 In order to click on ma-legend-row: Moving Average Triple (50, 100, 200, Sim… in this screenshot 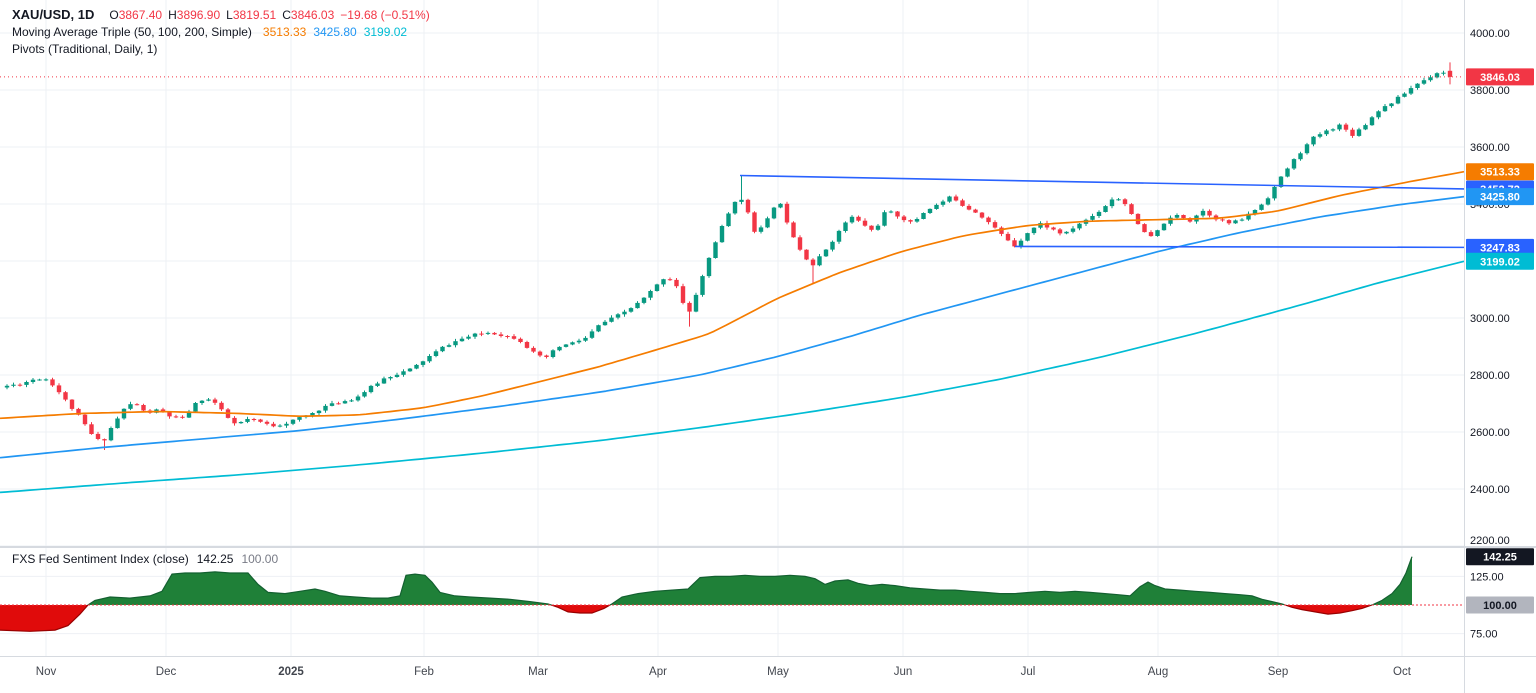, I will do `click(221, 32)`.